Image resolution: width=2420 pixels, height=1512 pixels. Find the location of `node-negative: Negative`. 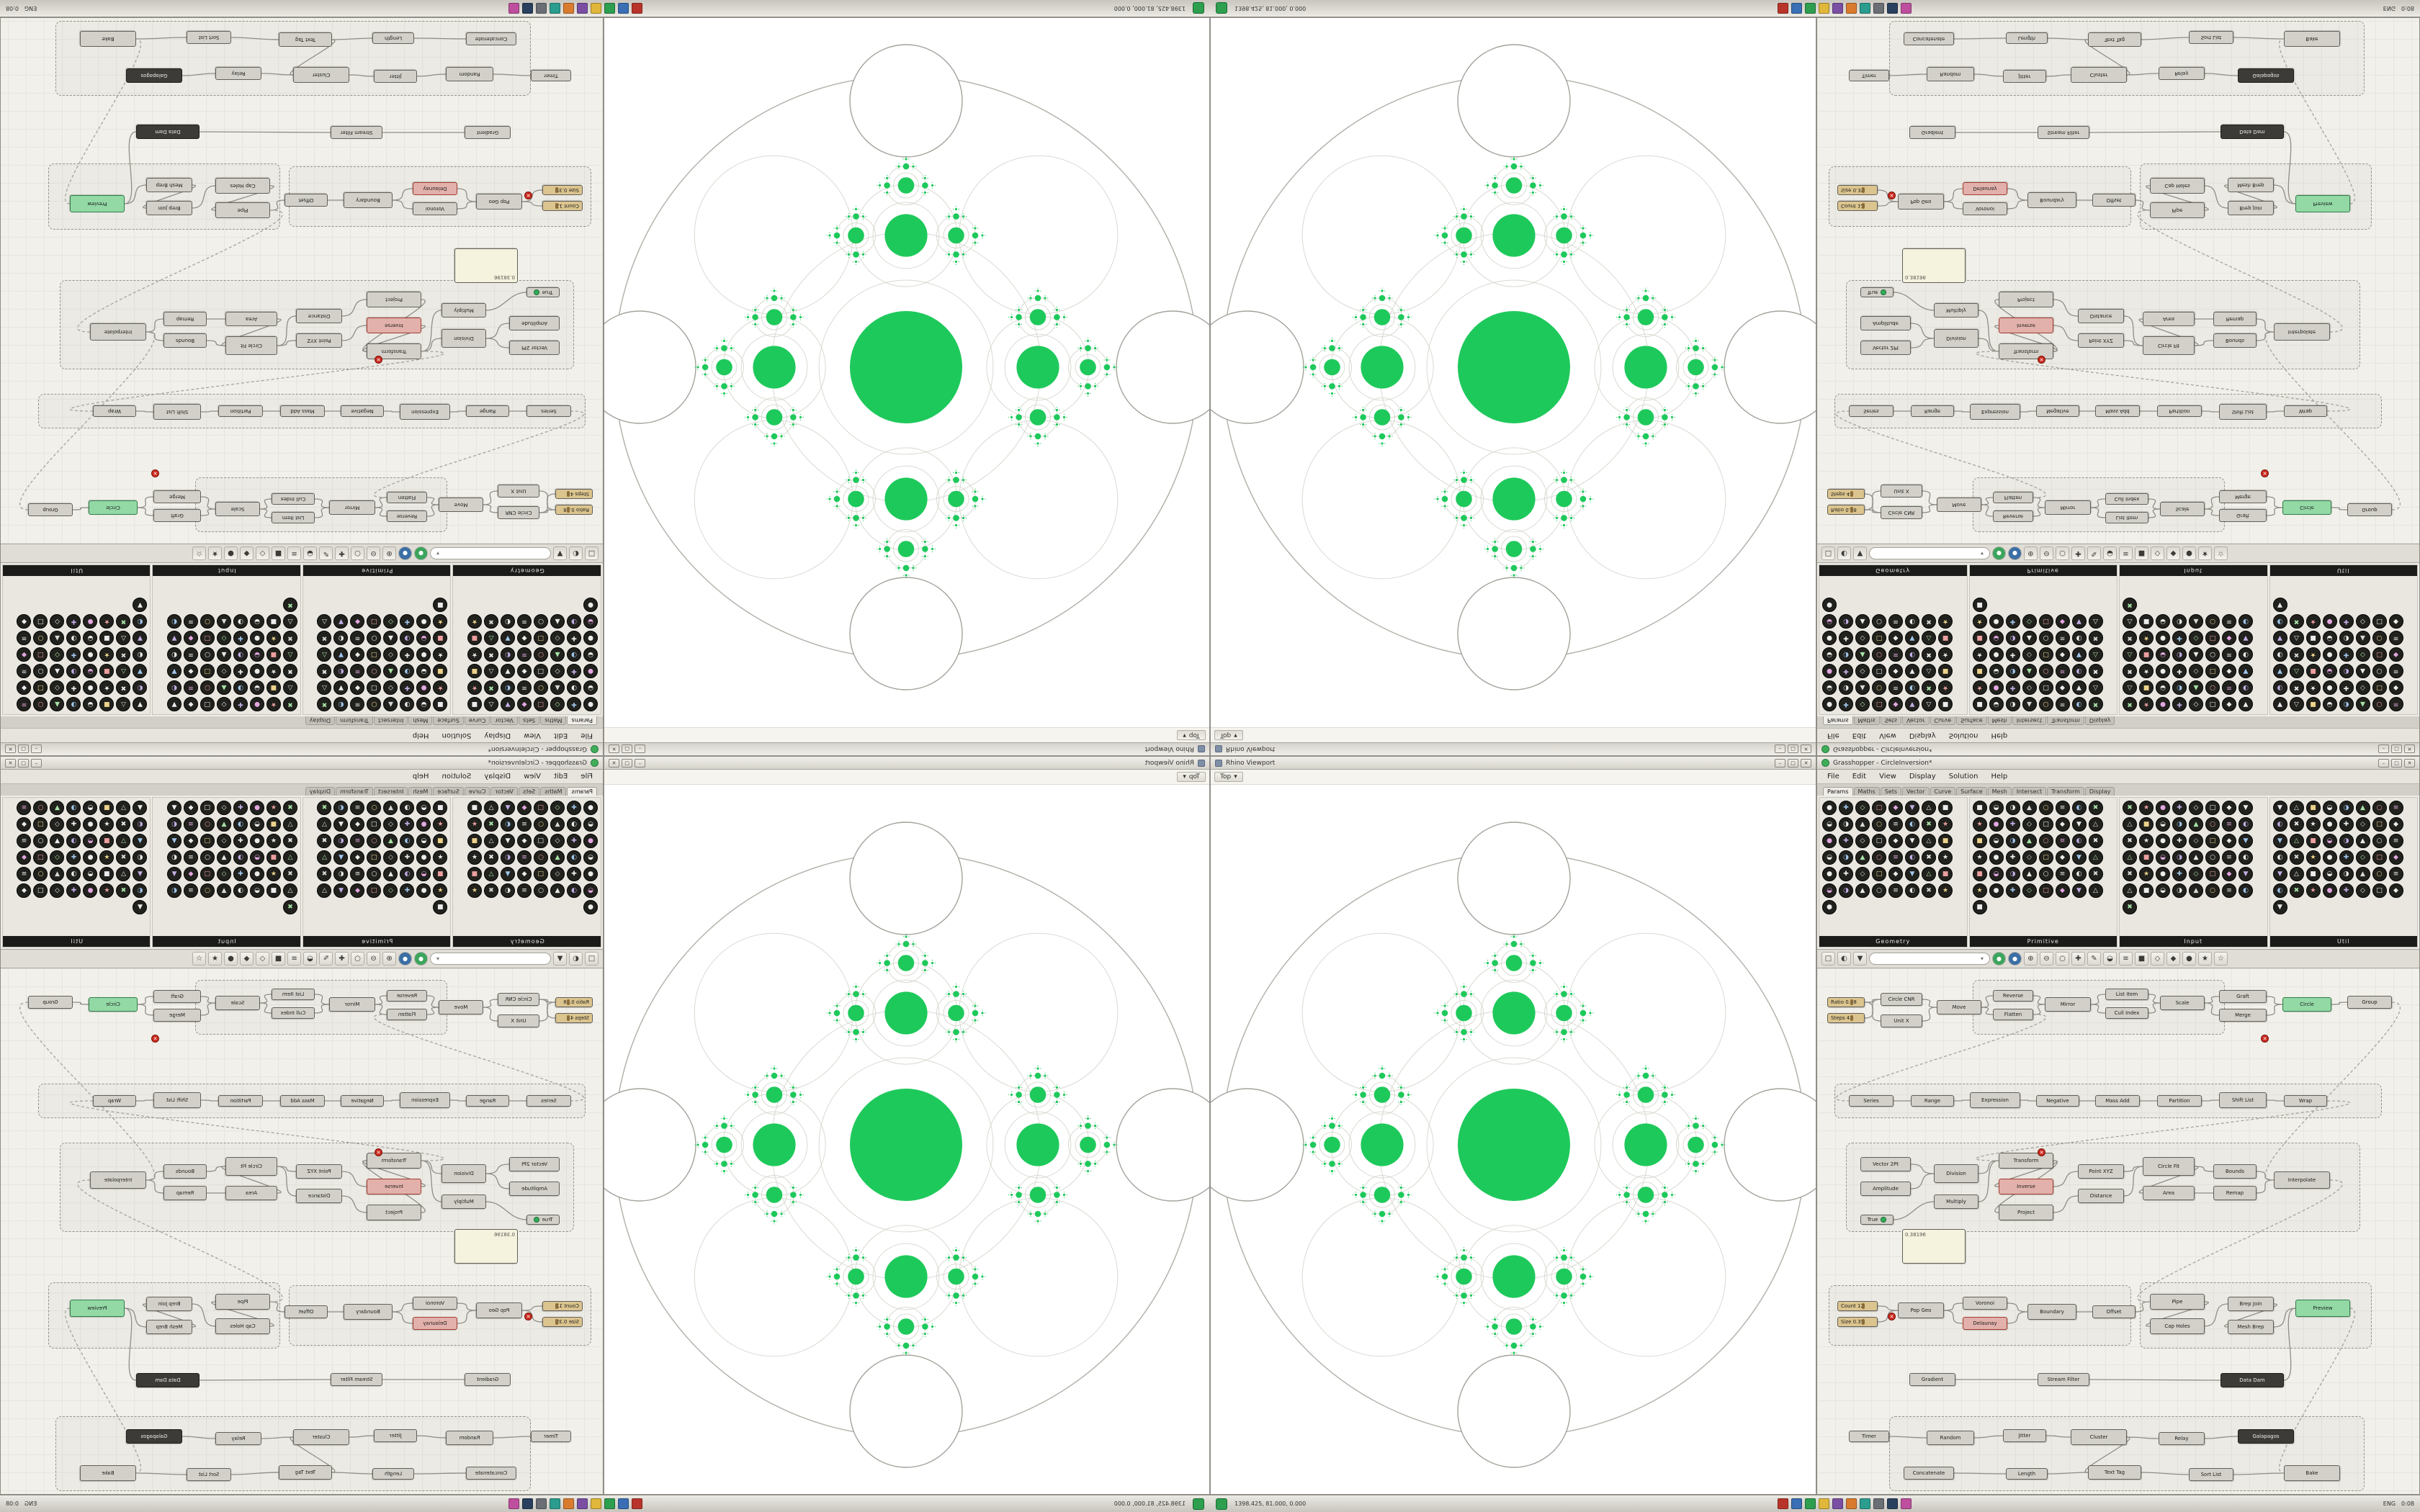

node-negative: Negative is located at coordinates (2057, 1101).